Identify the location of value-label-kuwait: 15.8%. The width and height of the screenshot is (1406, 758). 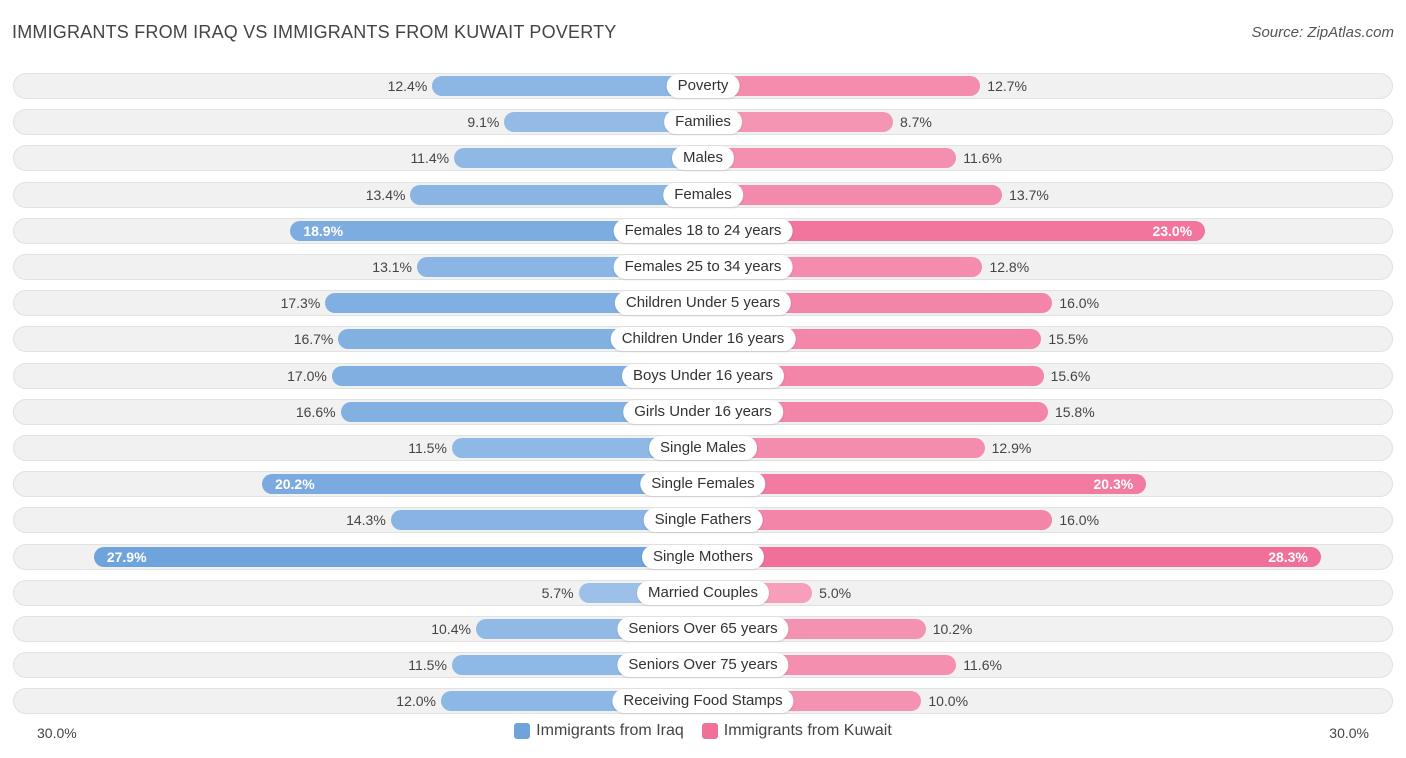
(1074, 411).